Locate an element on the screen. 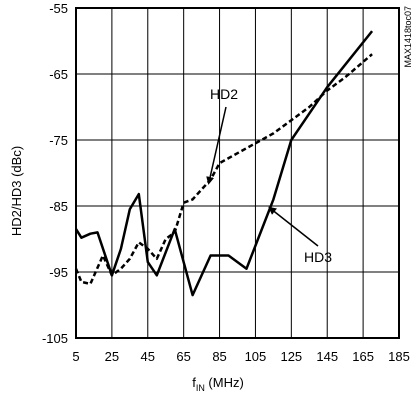 This screenshot has width=419, height=399. side-label: MAX1418toc07 is located at coordinates (408, 37).